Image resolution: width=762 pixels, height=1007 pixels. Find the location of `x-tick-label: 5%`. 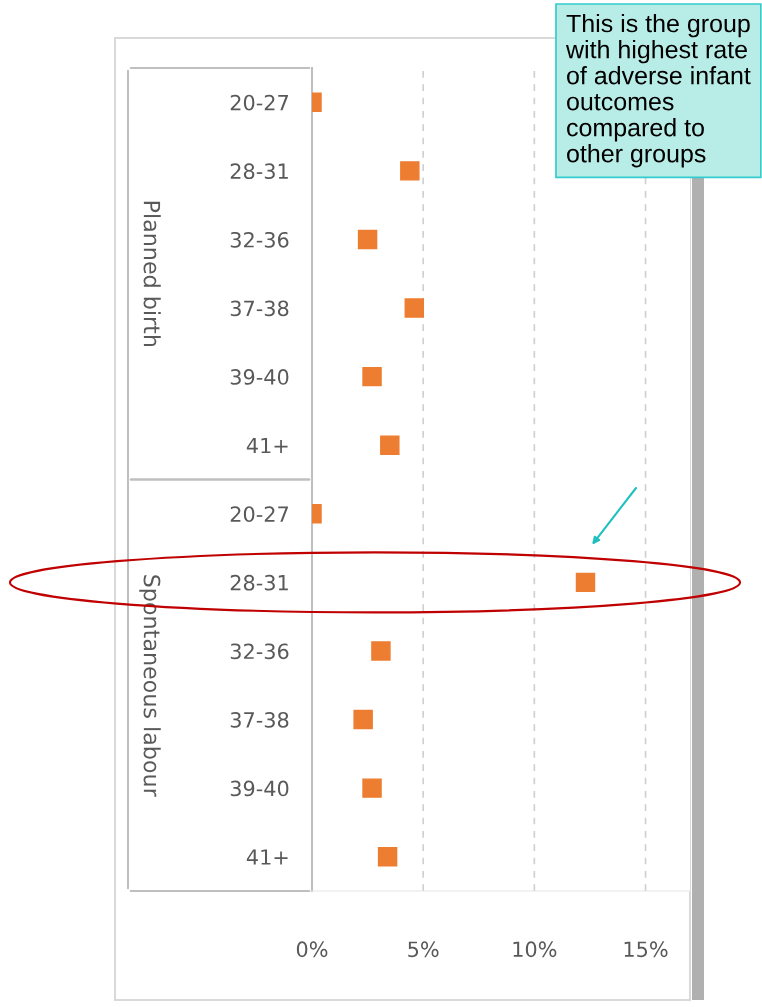

x-tick-label: 5% is located at coordinates (423, 949).